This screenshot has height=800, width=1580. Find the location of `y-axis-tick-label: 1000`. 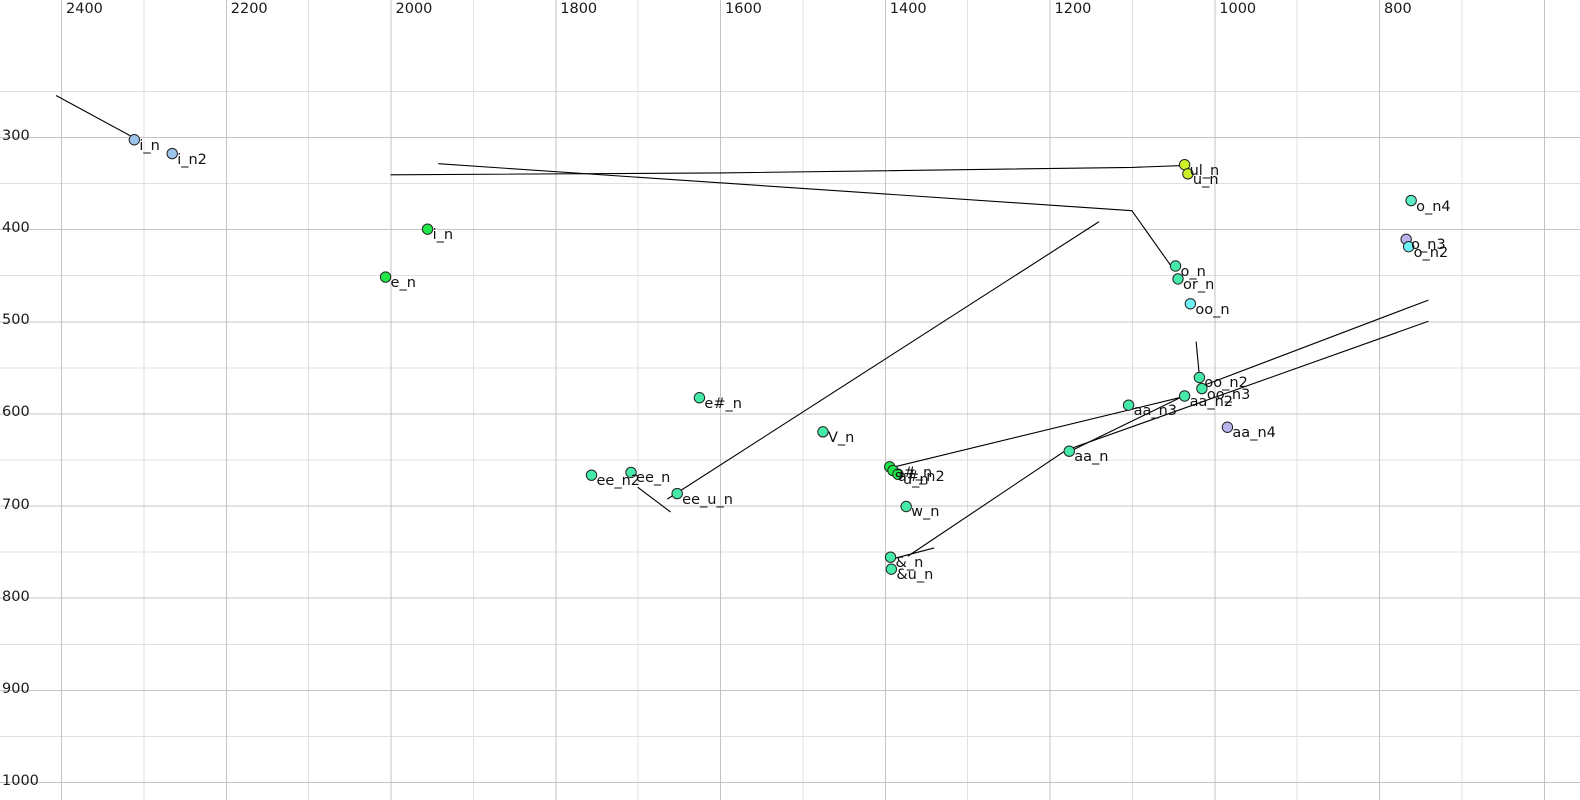

y-axis-tick-label: 1000 is located at coordinates (20, 781).